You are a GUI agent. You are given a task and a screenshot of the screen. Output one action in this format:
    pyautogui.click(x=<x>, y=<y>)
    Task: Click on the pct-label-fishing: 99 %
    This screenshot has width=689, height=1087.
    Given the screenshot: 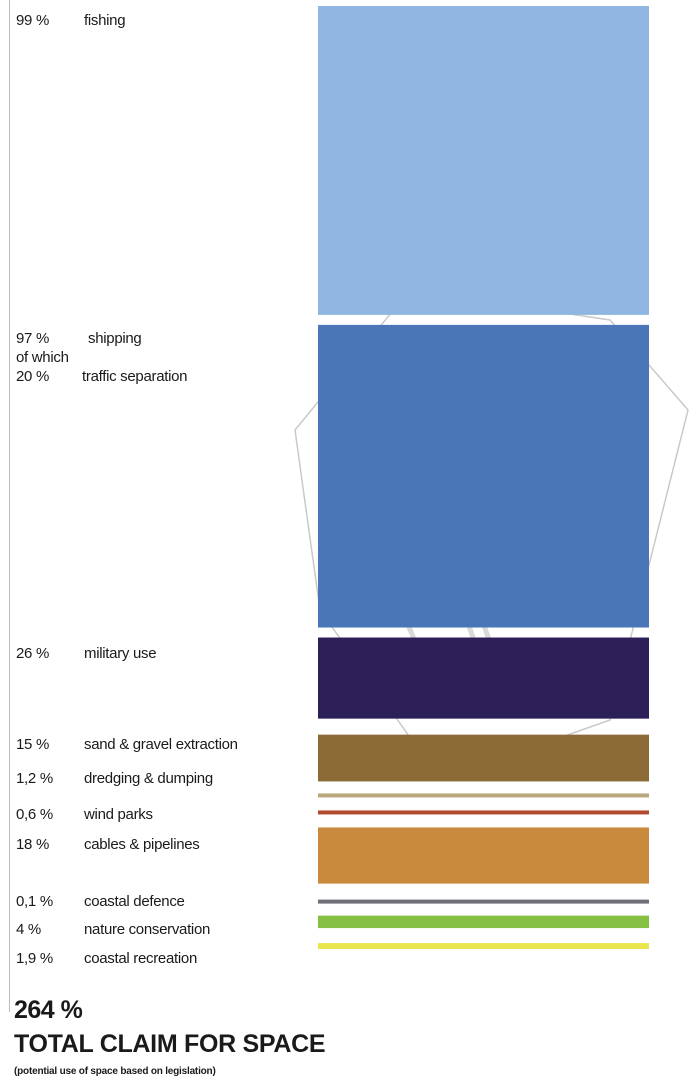 What is the action you would take?
    pyautogui.click(x=32, y=20)
    